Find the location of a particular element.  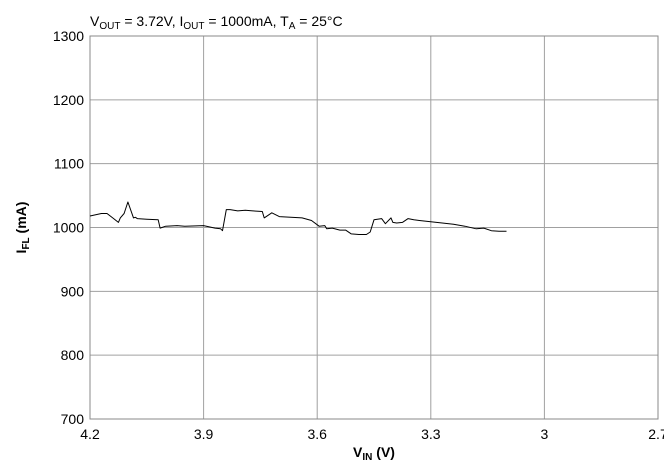

chart-title-part: V is located at coordinates (95, 21).